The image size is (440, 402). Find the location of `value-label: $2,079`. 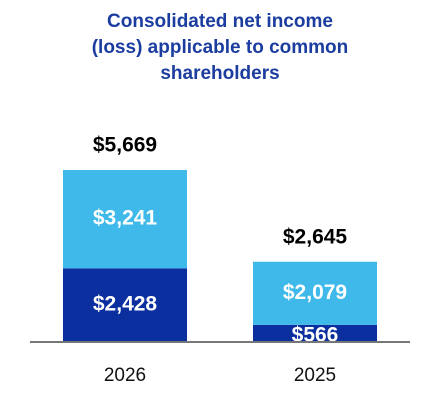

value-label: $2,079 is located at coordinates (315, 292).